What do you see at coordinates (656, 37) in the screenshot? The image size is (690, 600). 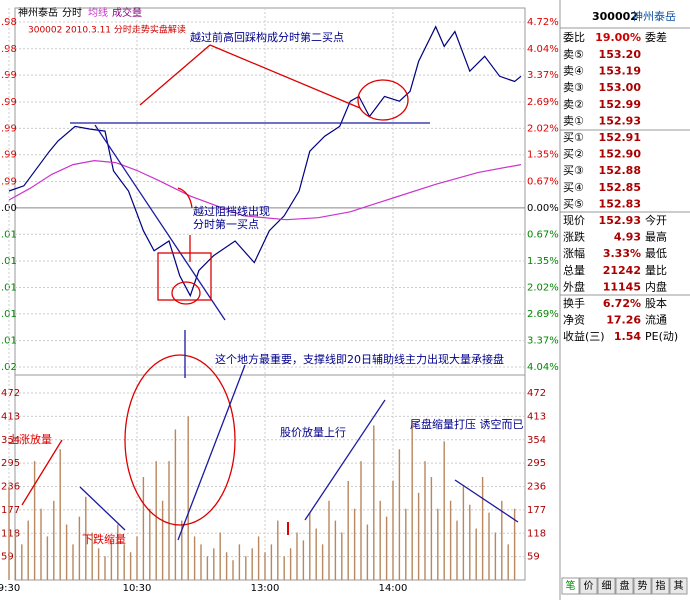 I see `quote-label: 委差` at bounding box center [656, 37].